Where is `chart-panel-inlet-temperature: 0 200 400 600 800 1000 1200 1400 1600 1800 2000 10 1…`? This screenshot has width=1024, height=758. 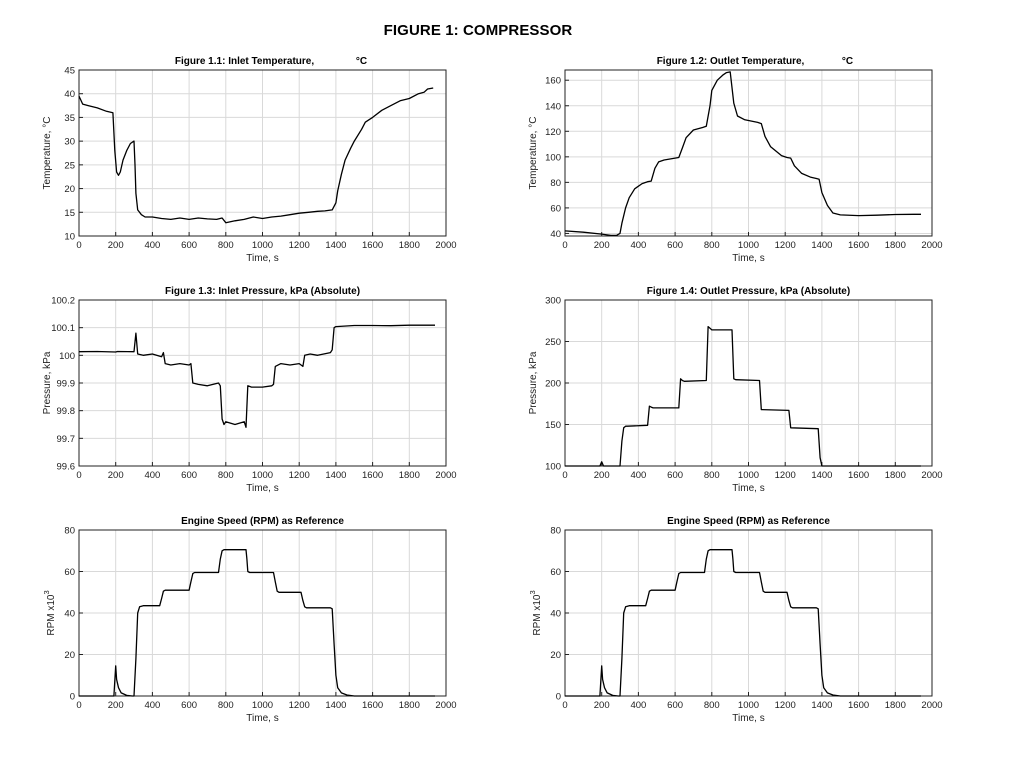
chart-panel-inlet-temperature: 0 200 400 600 800 1000 1200 1400 1600 1800 2000 10 1… is located at coordinates (245, 162).